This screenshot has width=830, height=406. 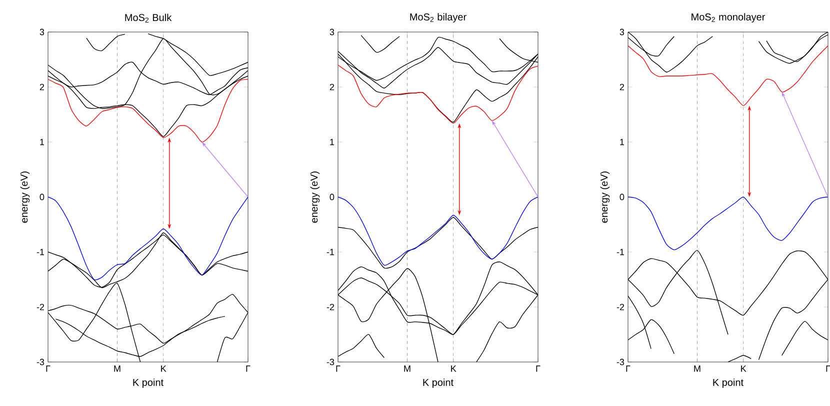 I want to click on chart-title: MoS$_{2}$ monolayer, so click(x=729, y=17).